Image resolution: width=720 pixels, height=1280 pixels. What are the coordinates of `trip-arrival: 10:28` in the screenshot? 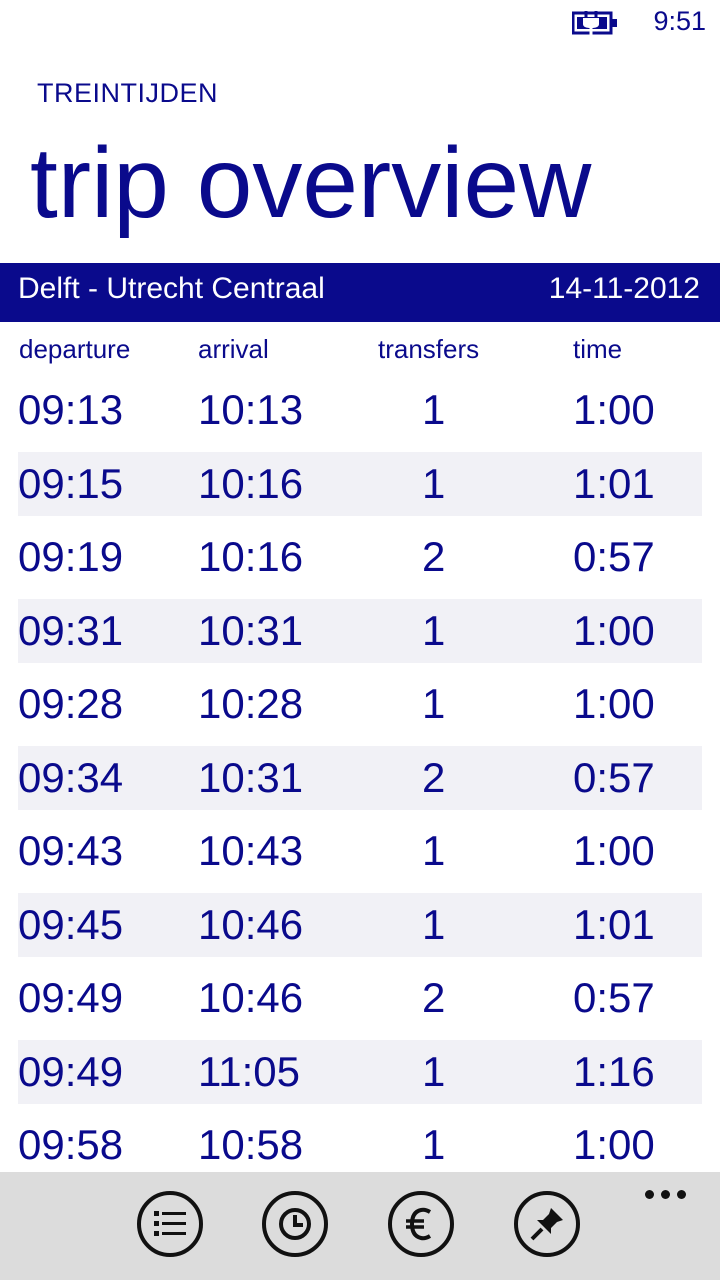 It's located at (251, 703).